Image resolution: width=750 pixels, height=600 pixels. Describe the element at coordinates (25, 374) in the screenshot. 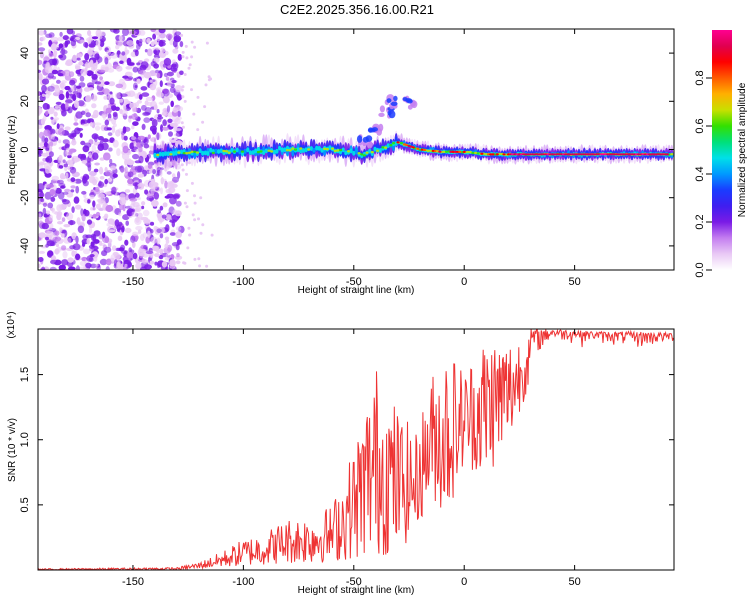

I see `y-tick-label: 1.5` at that location.